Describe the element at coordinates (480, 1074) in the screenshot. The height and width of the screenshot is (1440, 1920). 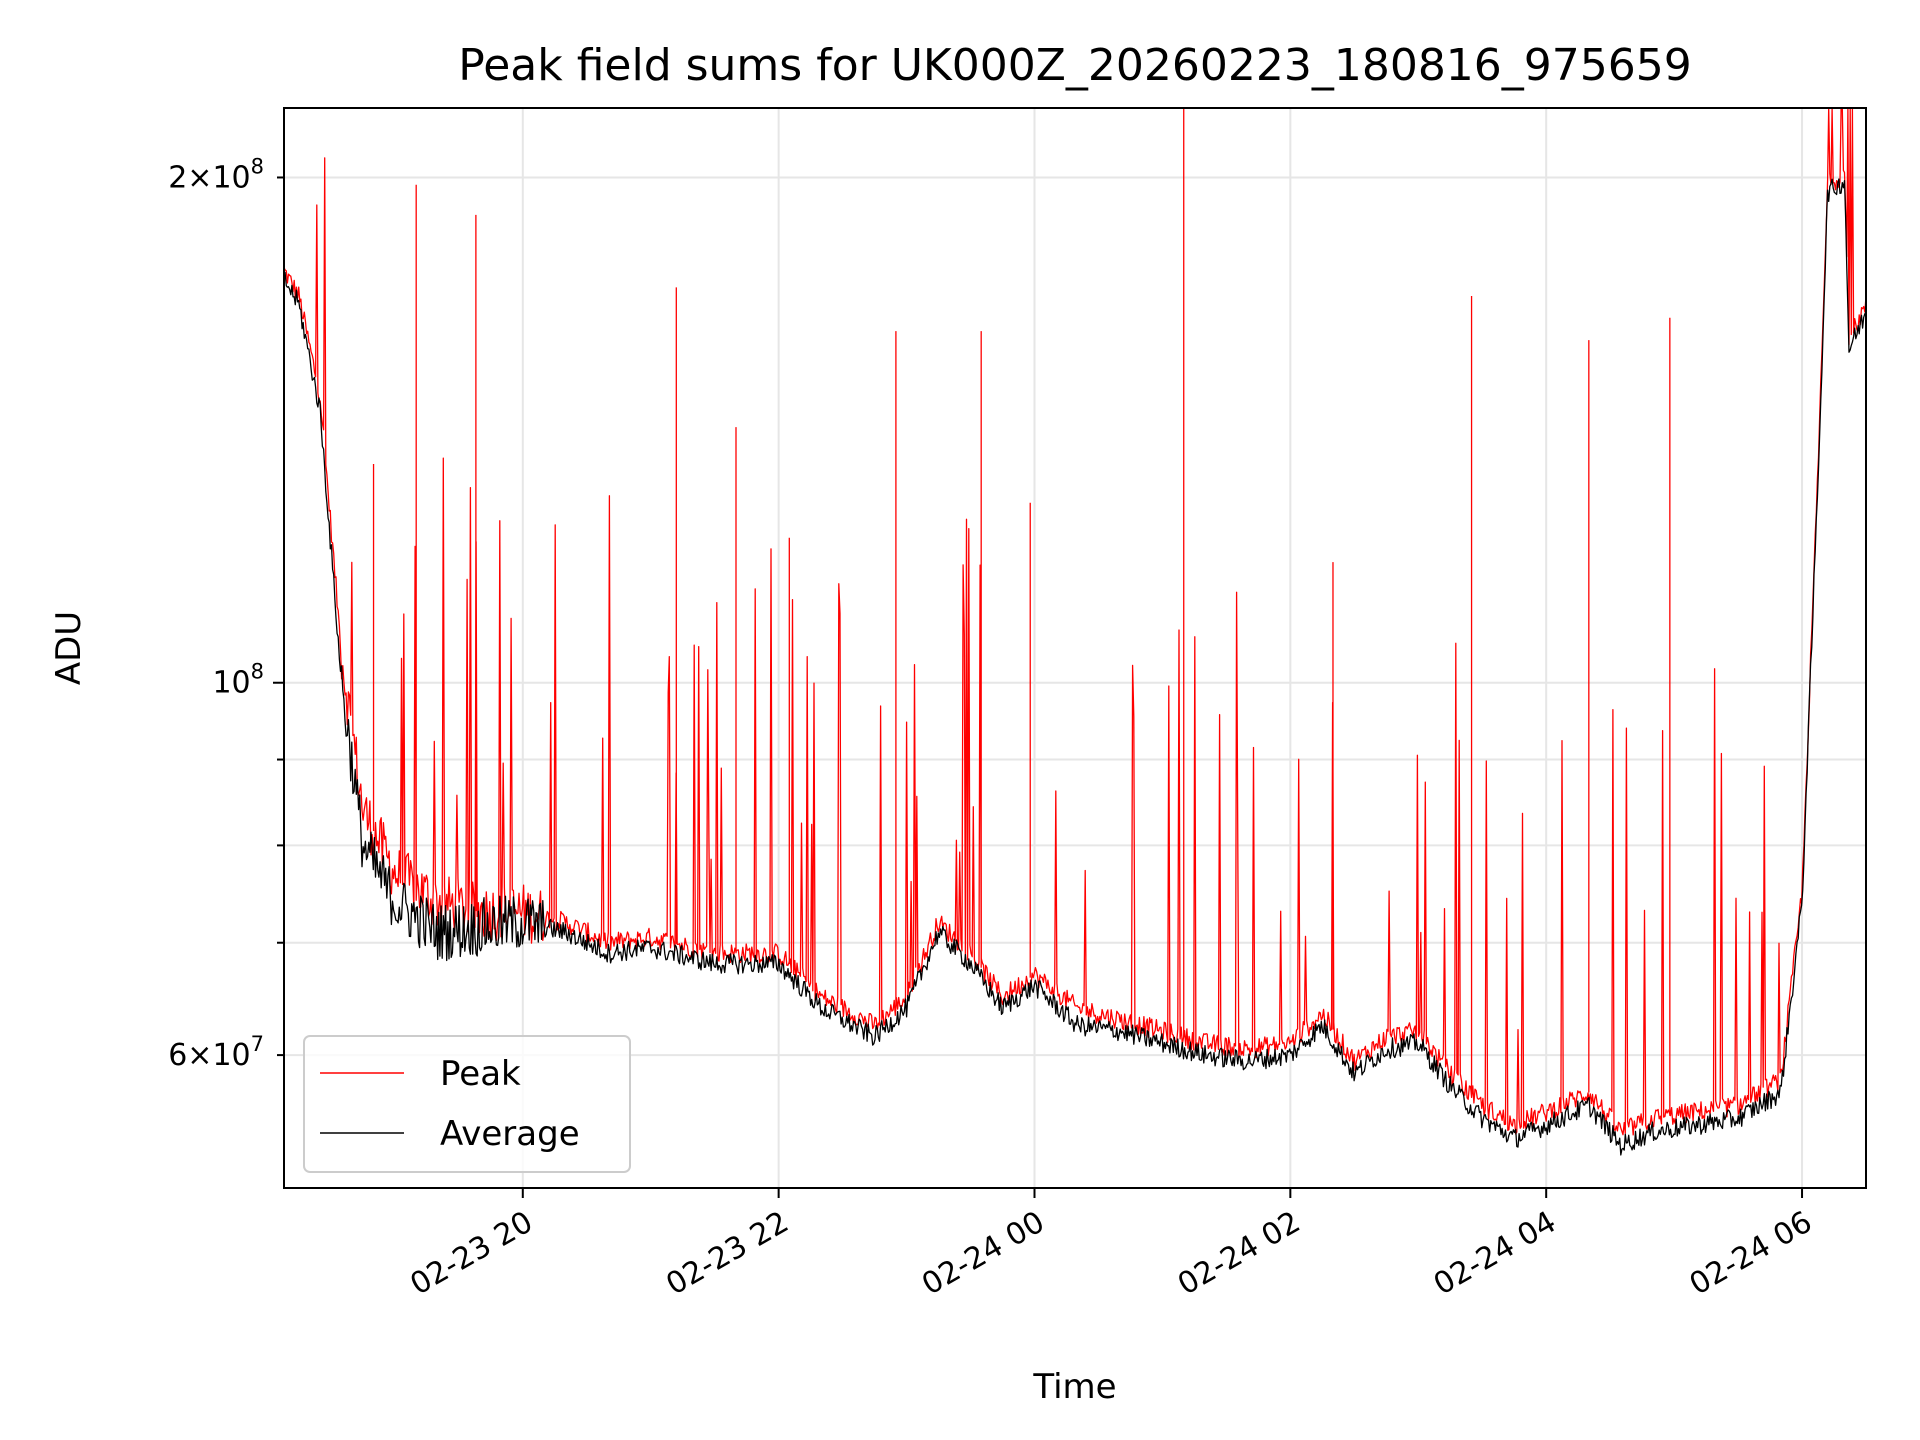
I see `legend-label-peak: Peak` at that location.